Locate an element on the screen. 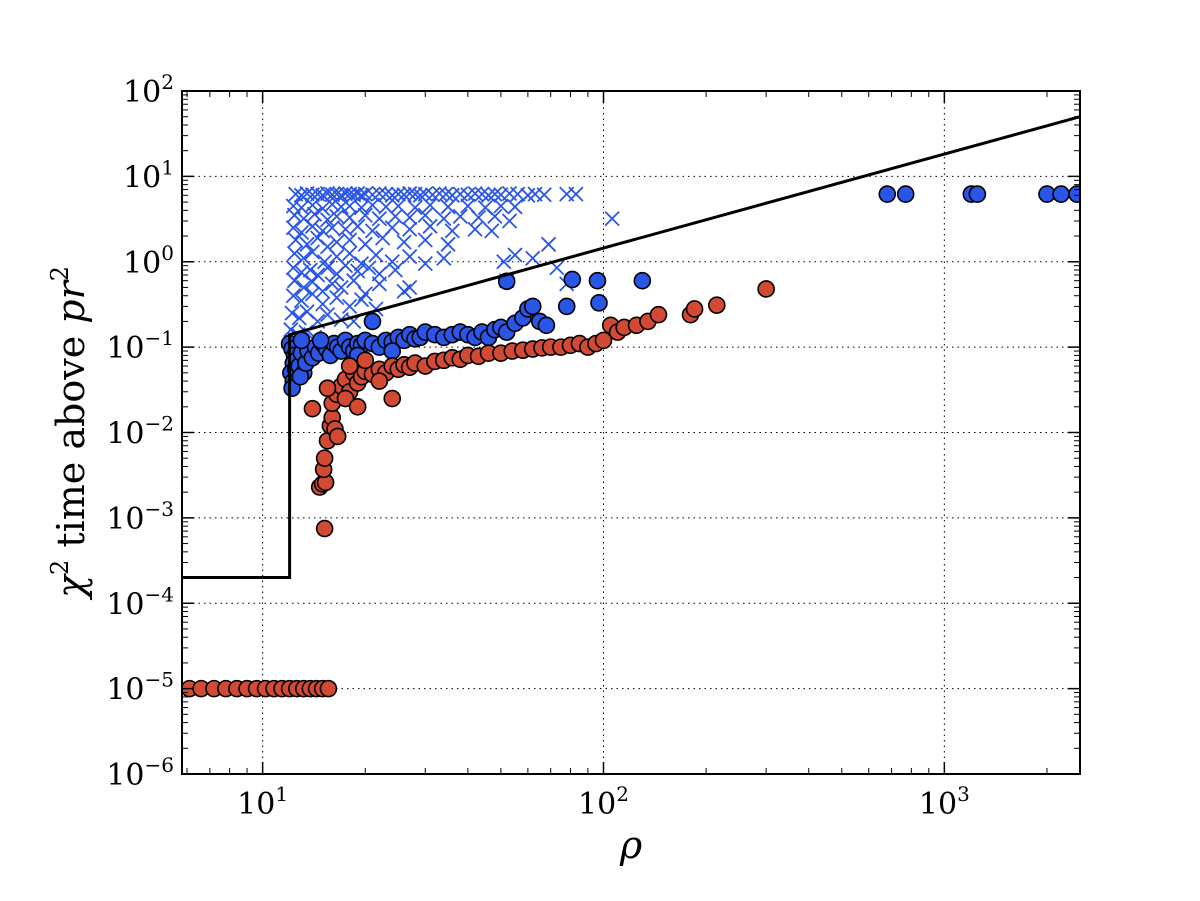  y-label-mid: time above is located at coordinates (71, 442).